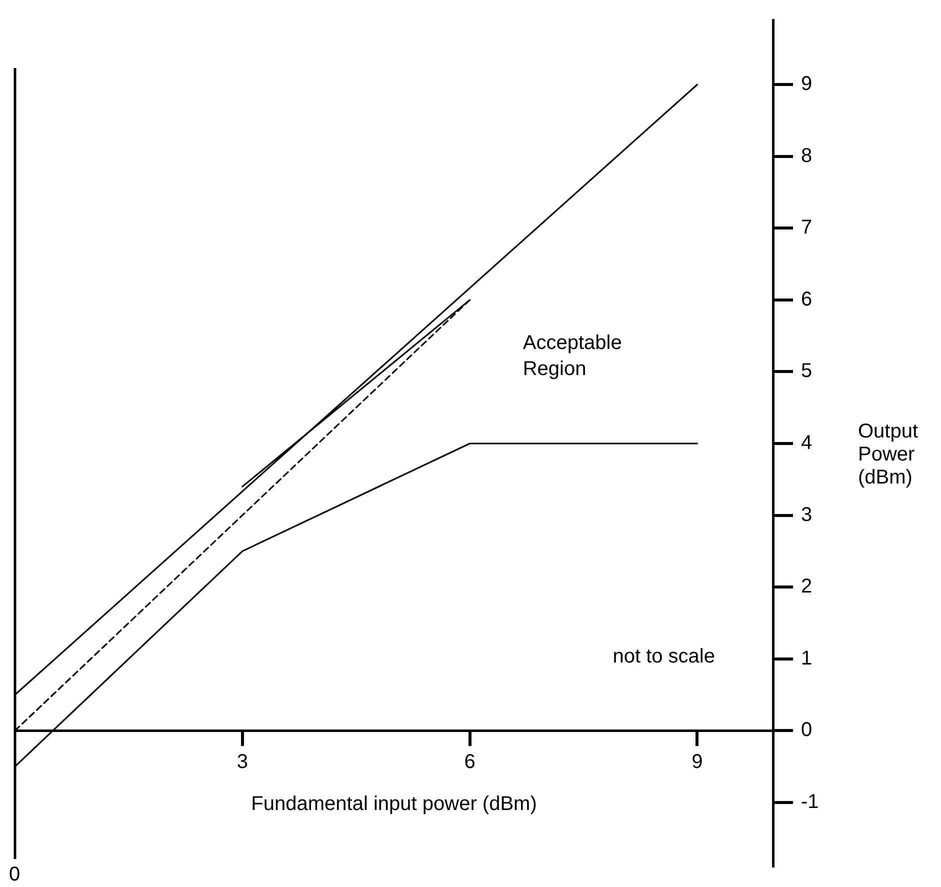 The image size is (941, 887). Describe the element at coordinates (470, 762) in the screenshot. I see `x-tick-label: 6` at that location.